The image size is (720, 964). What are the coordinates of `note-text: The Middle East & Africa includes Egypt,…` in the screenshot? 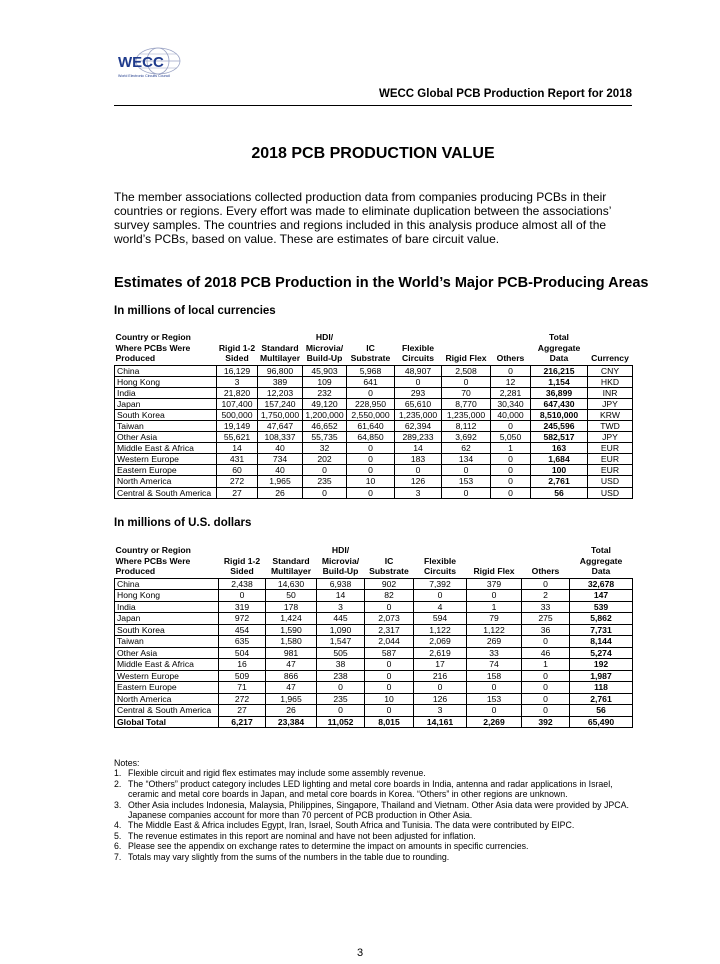 It's located at (351, 825).